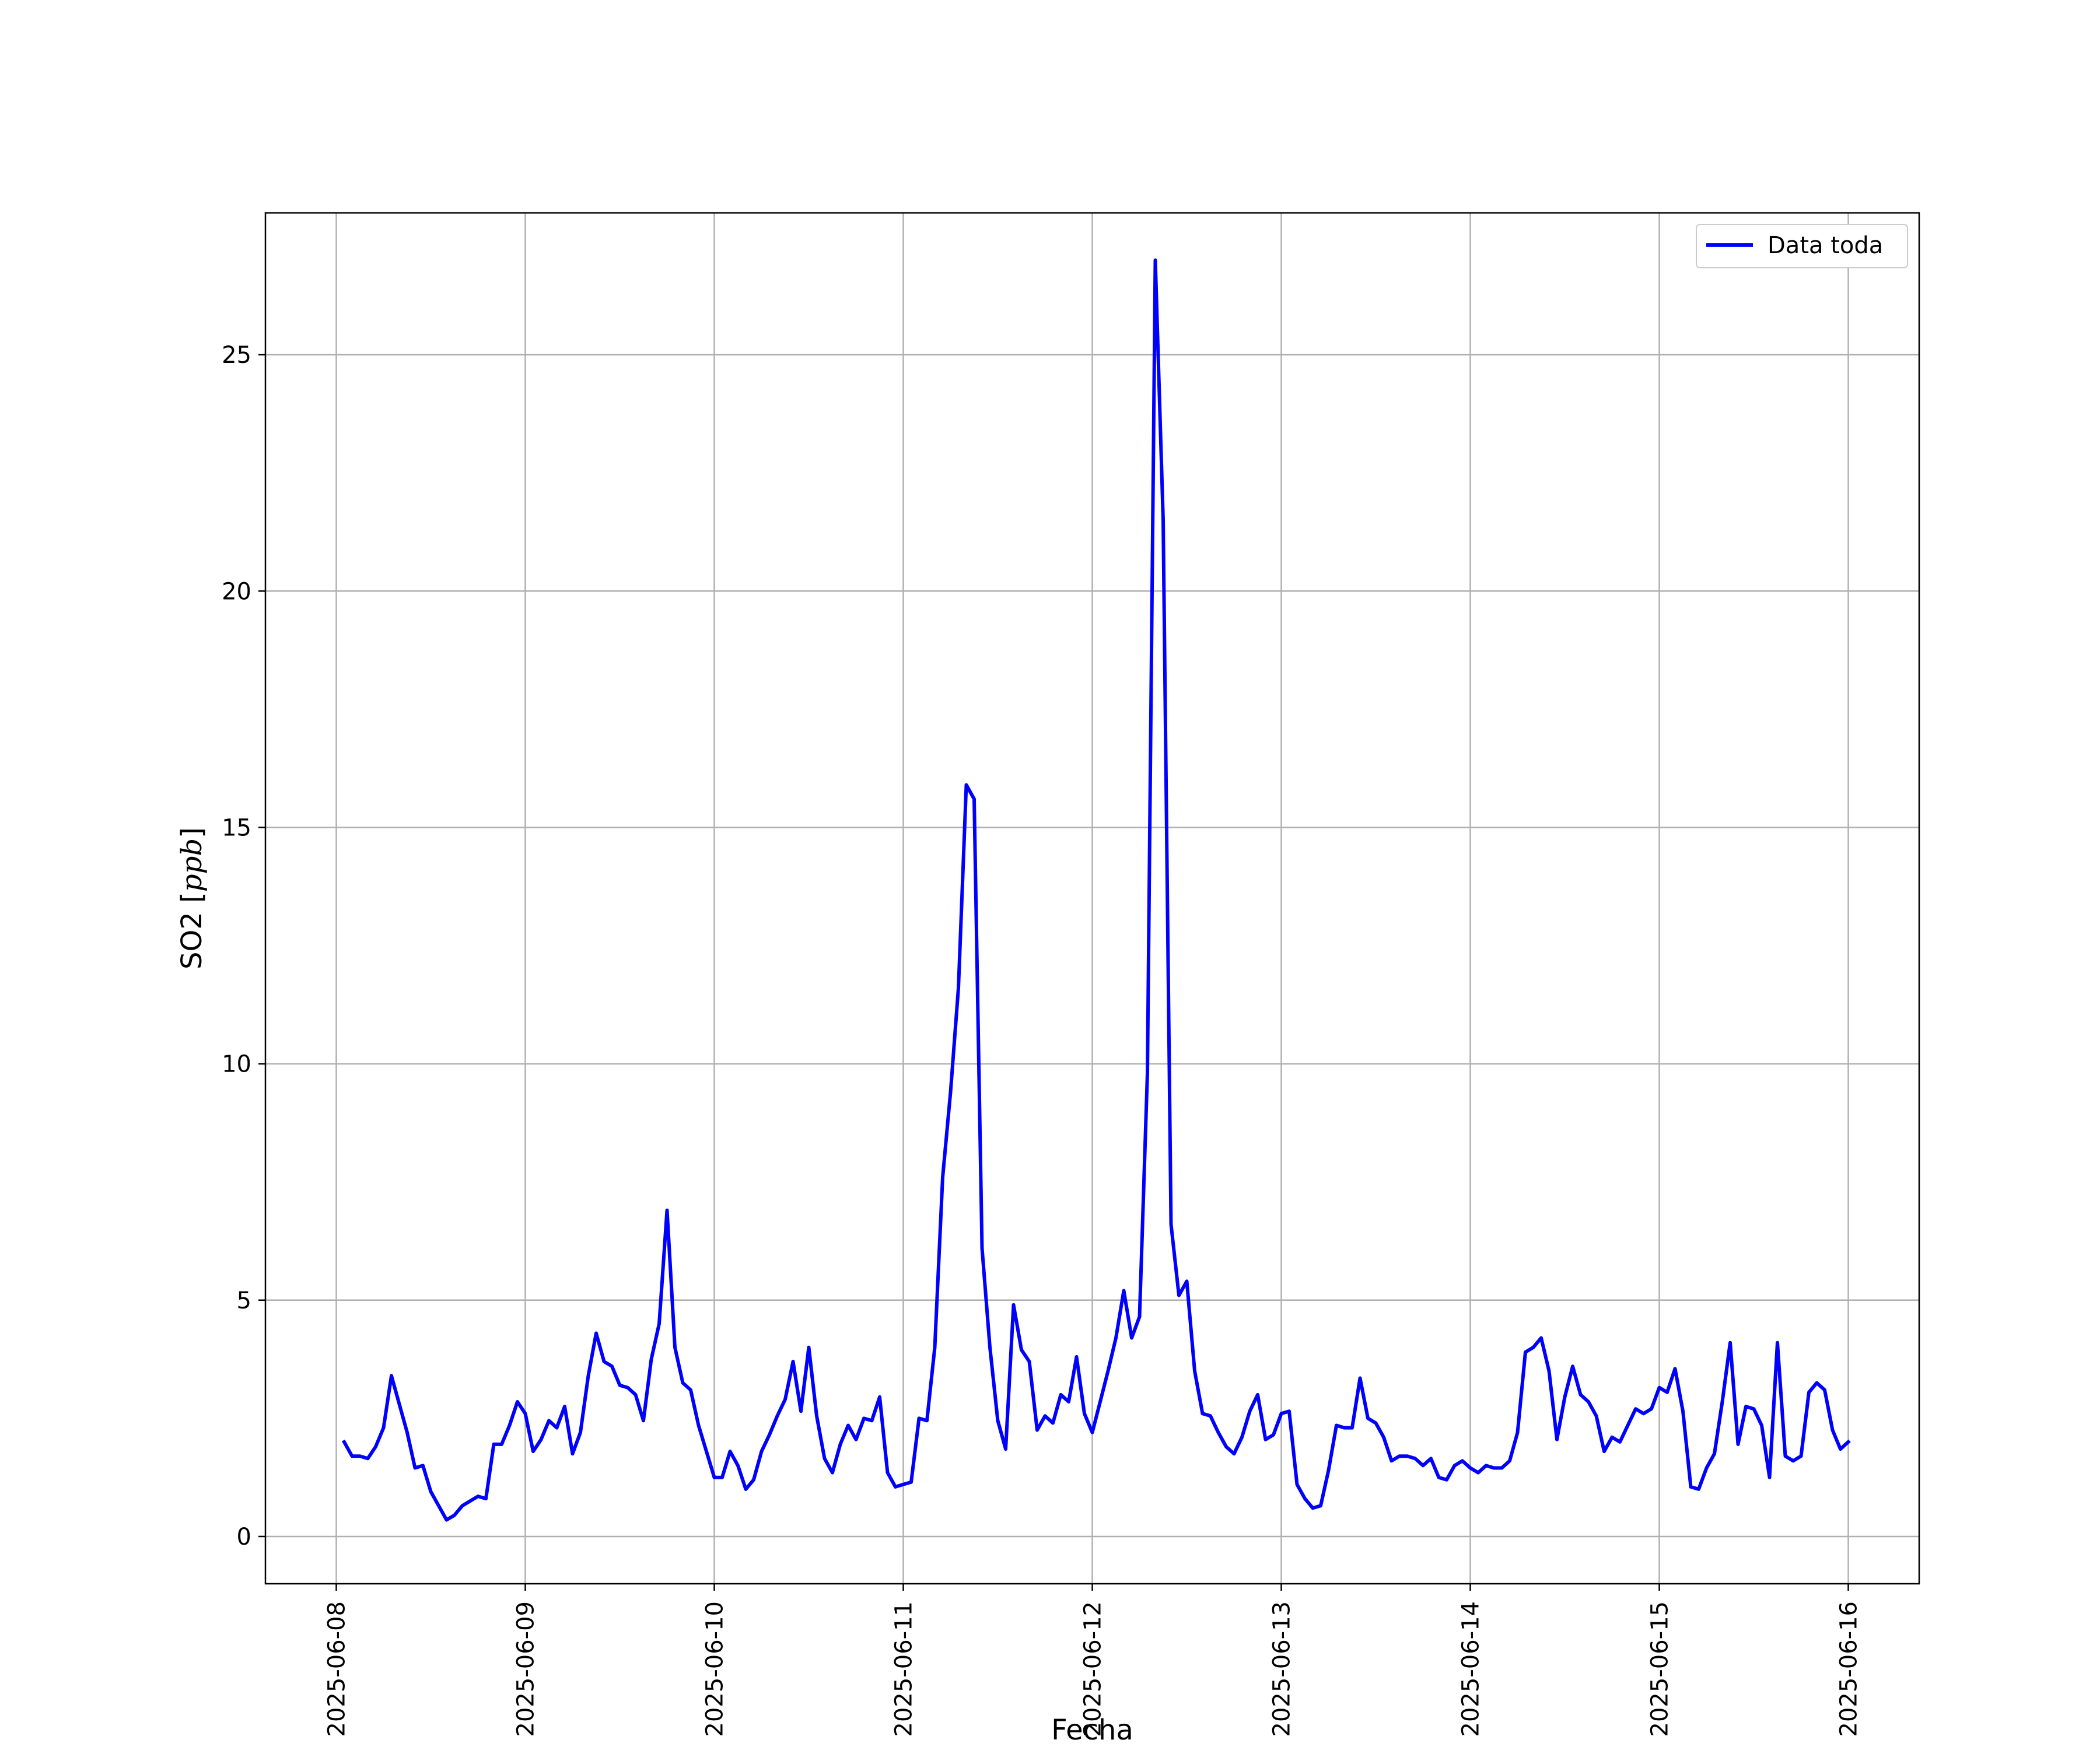 The height and width of the screenshot is (1750, 2100). What do you see at coordinates (236, 356) in the screenshot?
I see `y-tick-label: 25` at bounding box center [236, 356].